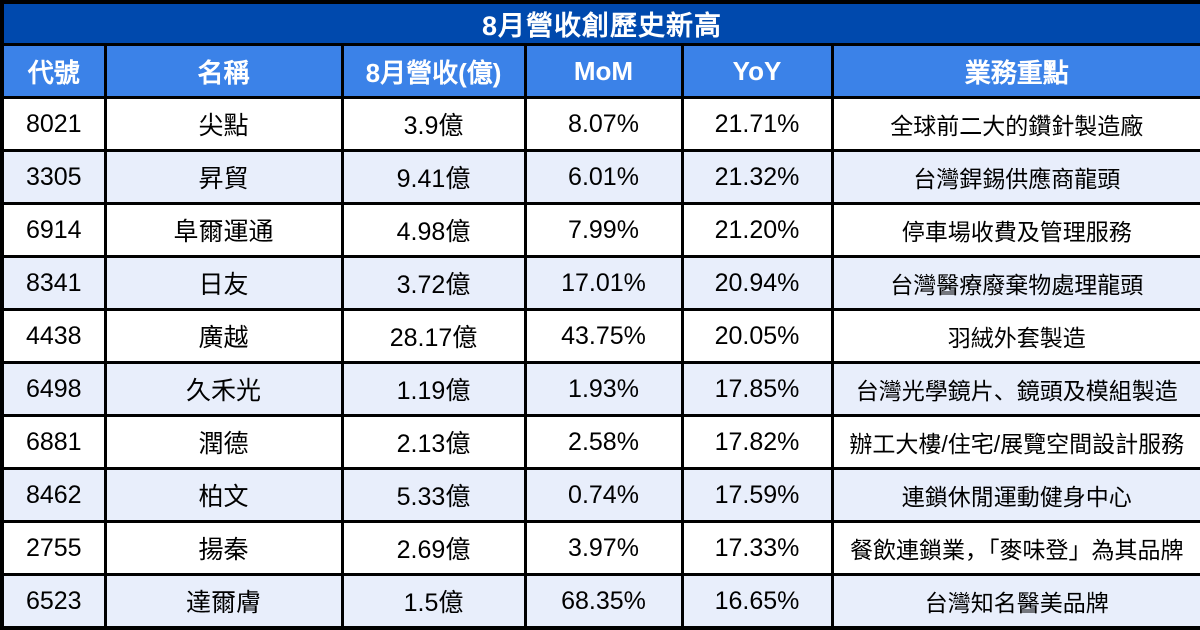  What do you see at coordinates (53, 601) in the screenshot?
I see `cell-stock-code: 6523` at bounding box center [53, 601].